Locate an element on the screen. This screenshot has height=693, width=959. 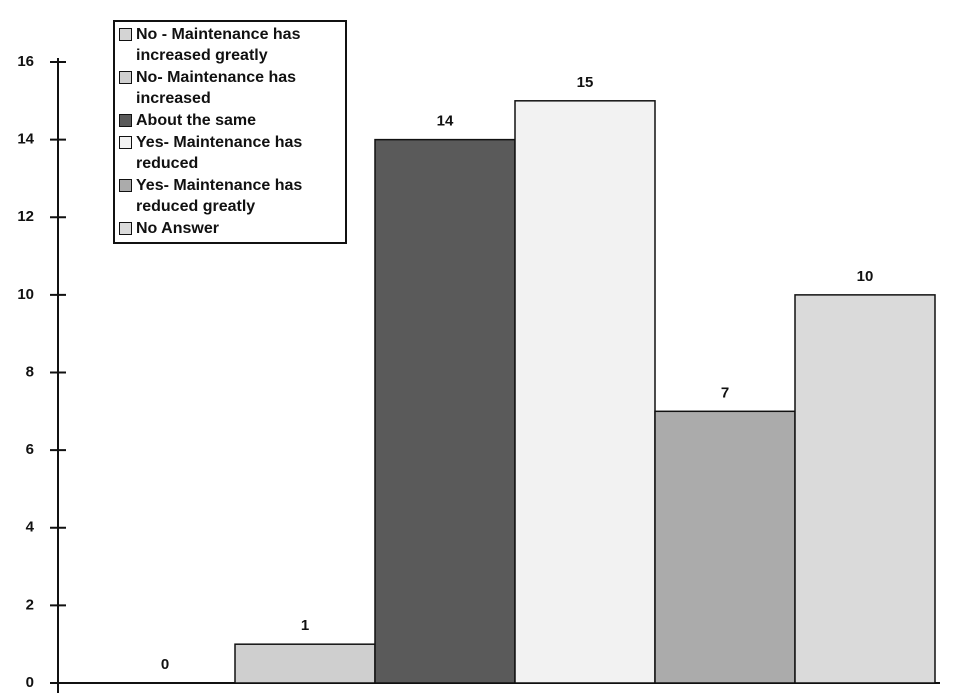
value-label: 10 is located at coordinates (865, 276).